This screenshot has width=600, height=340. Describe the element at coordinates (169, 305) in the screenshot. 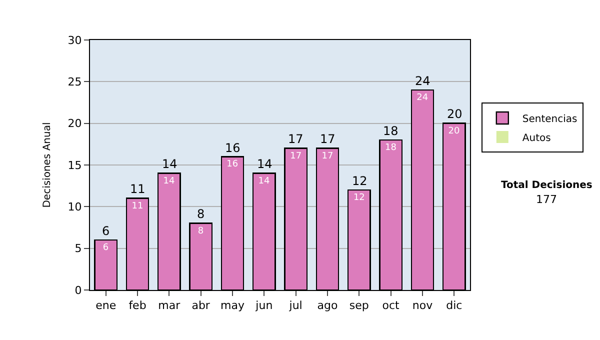

I see `x-tick-label: mar` at that location.